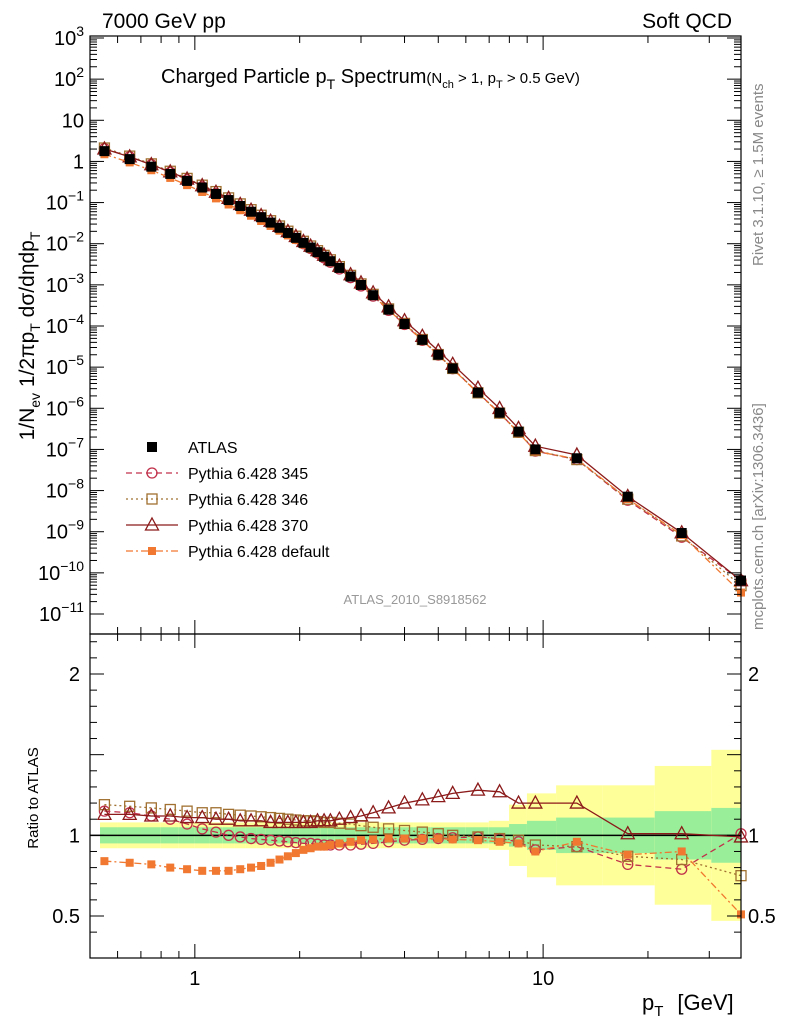 The width and height of the screenshot is (786, 1024). I want to click on x-tick-label: 10, so click(543, 979).